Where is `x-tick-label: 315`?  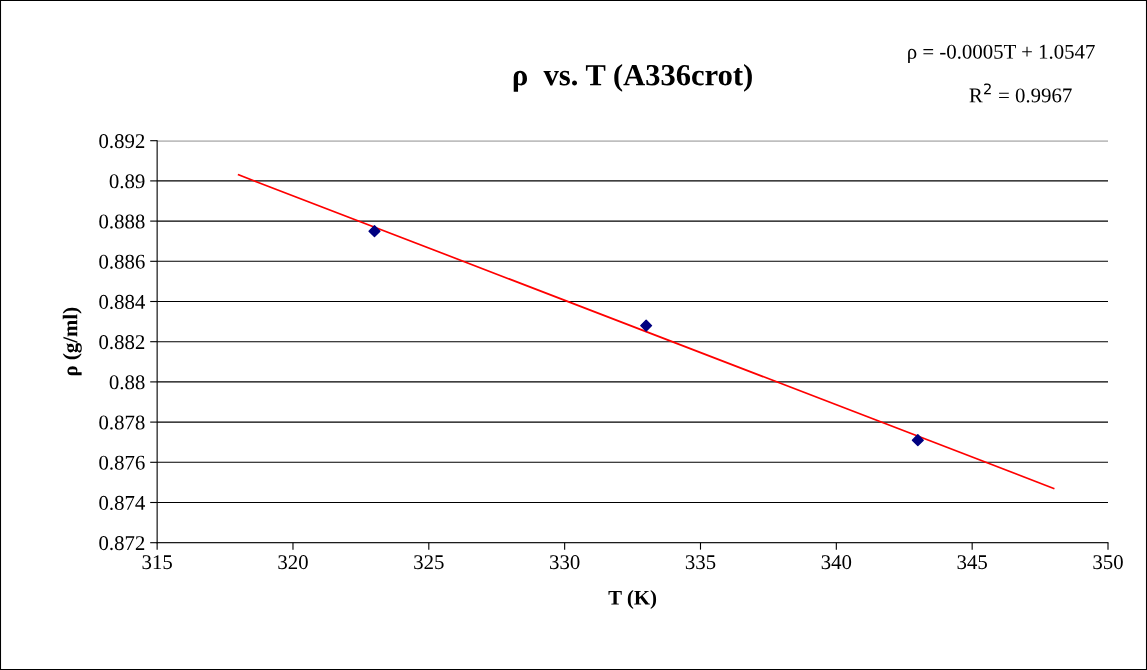
x-tick-label: 315 is located at coordinates (157, 562).